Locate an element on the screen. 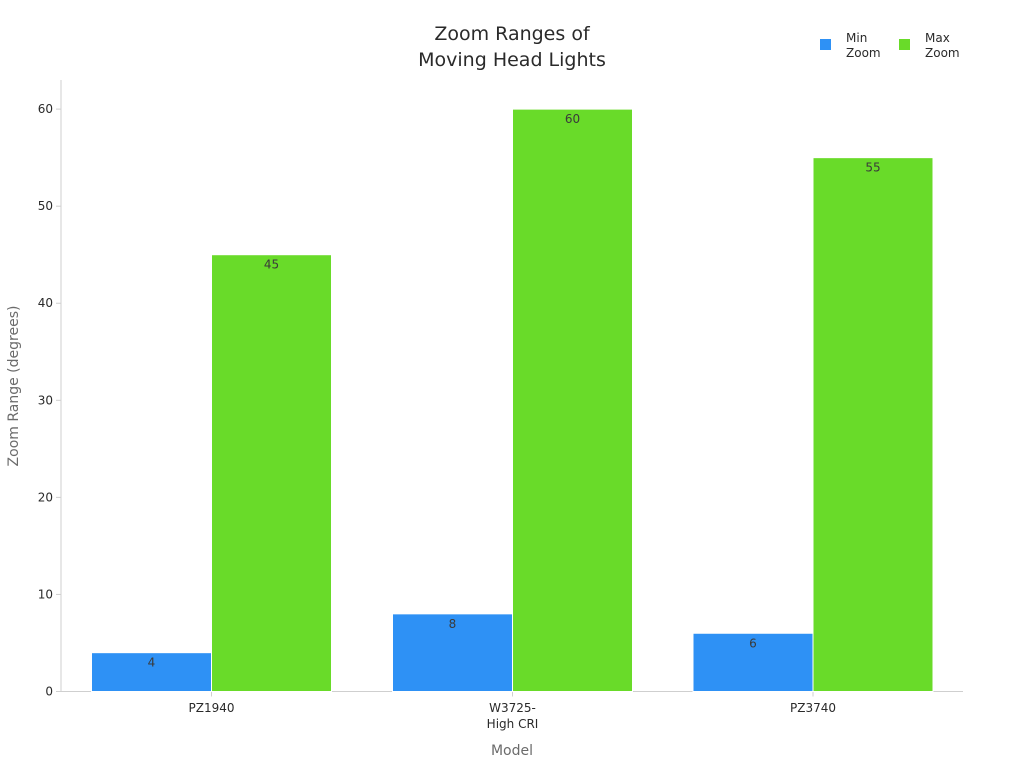 The width and height of the screenshot is (1024, 768). x-tick-label: PZ1940 is located at coordinates (212, 708).